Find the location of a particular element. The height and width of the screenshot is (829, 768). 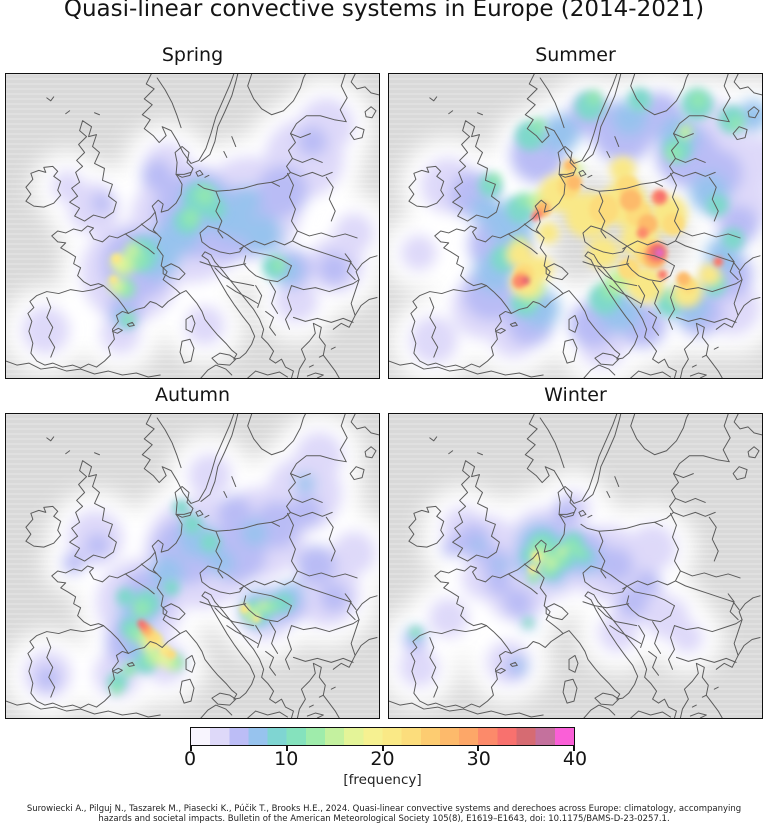

colorbar-tick-labels: 0 10 20 30 40 is located at coordinates (385, 760).